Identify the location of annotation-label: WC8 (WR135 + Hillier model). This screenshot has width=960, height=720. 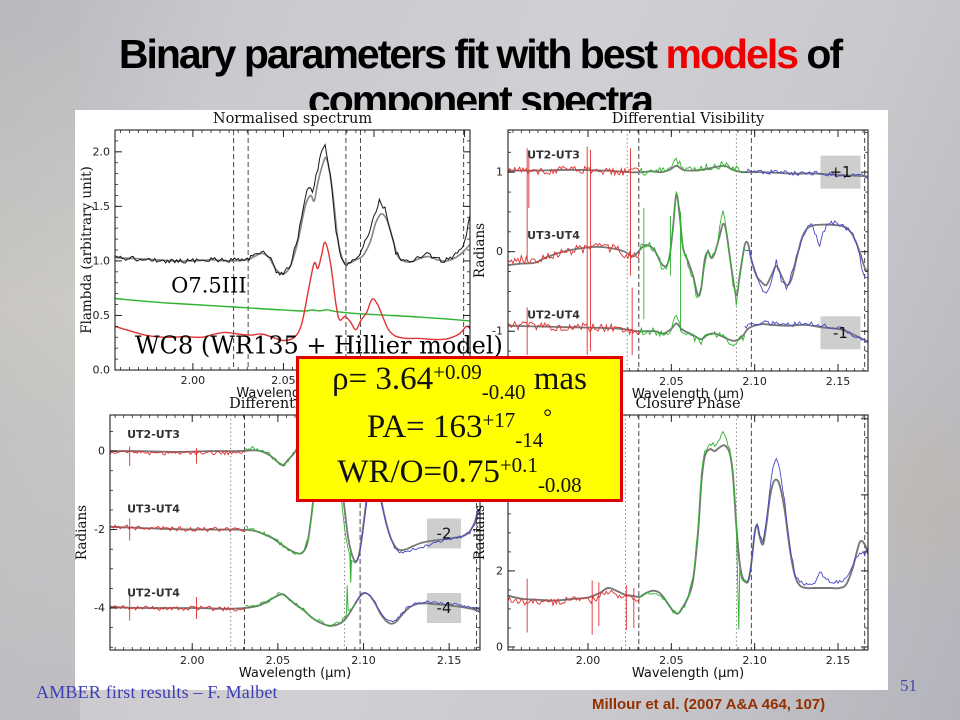
(319, 346).